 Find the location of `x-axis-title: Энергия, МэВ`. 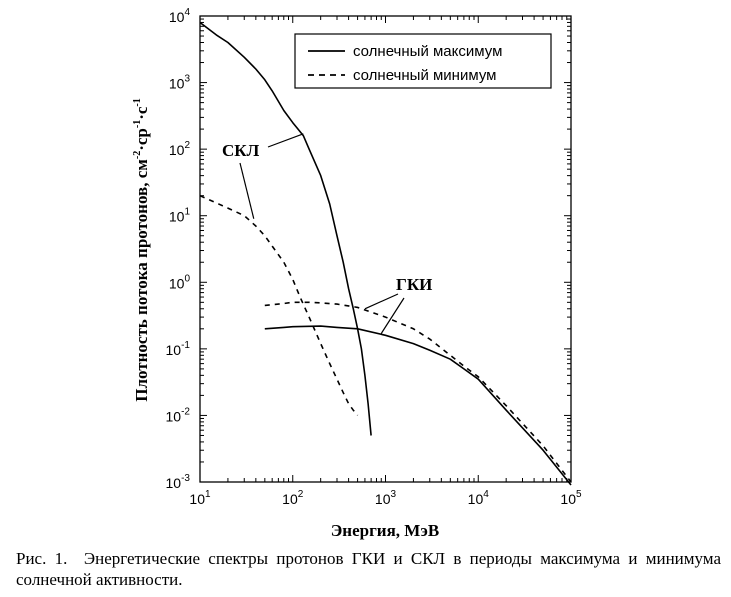

x-axis-title: Энергия, МэВ is located at coordinates (385, 530).